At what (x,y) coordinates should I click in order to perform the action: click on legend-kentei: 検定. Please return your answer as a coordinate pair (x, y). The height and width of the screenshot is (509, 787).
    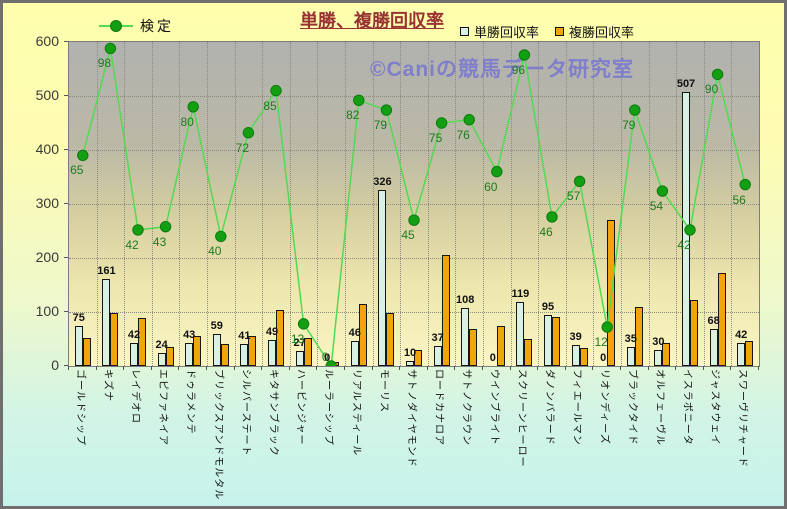
    Looking at the image, I should click on (136, 26).